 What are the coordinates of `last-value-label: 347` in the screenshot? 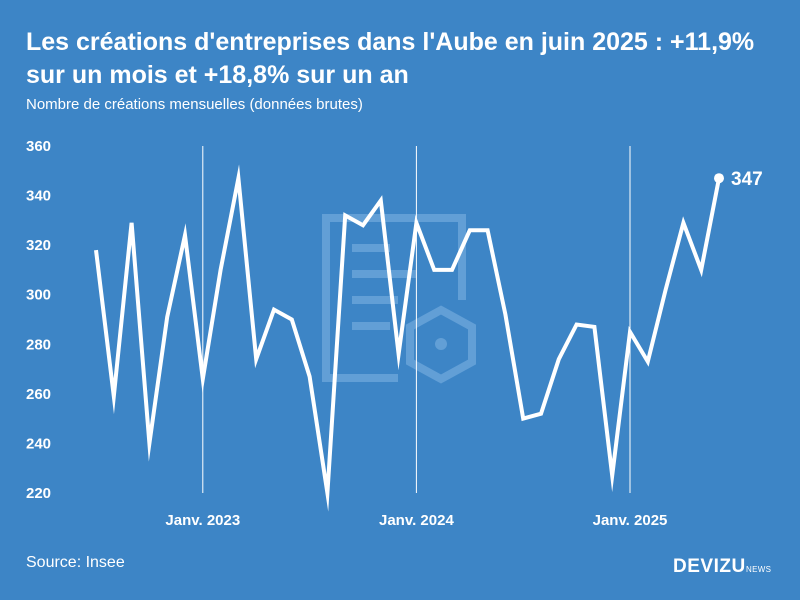 It's located at (747, 179).